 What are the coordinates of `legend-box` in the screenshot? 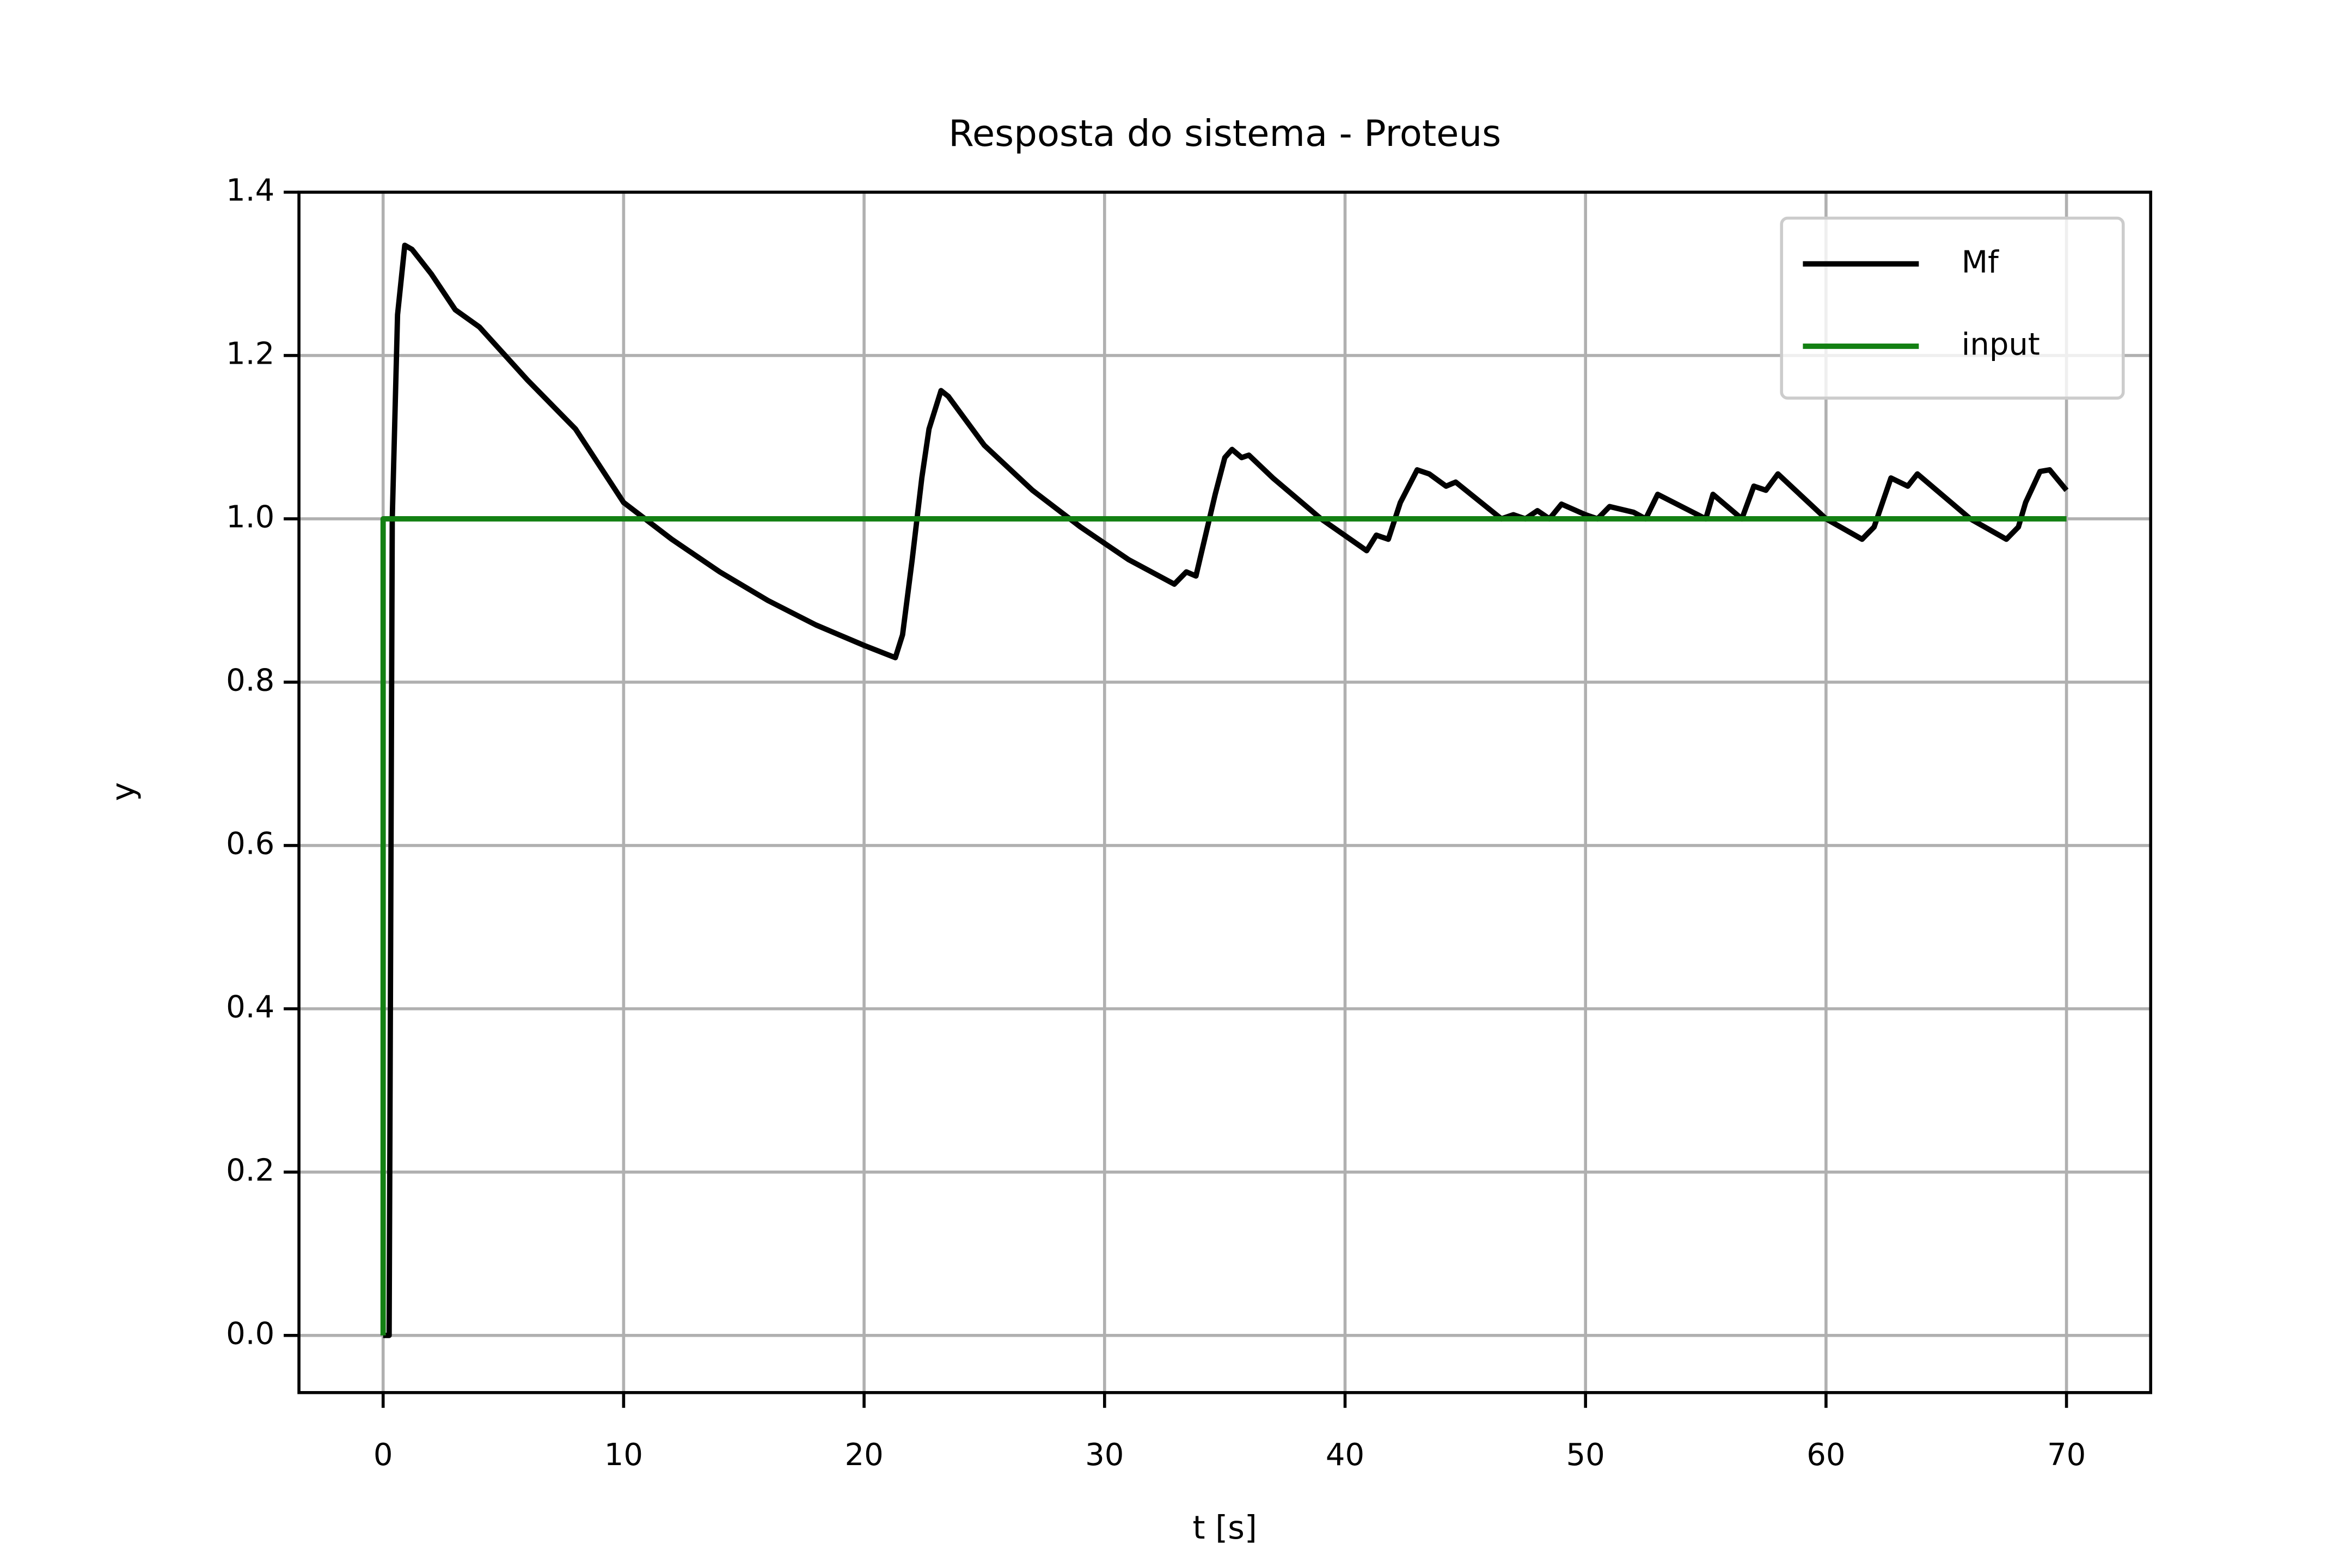 It's located at (1952, 308).